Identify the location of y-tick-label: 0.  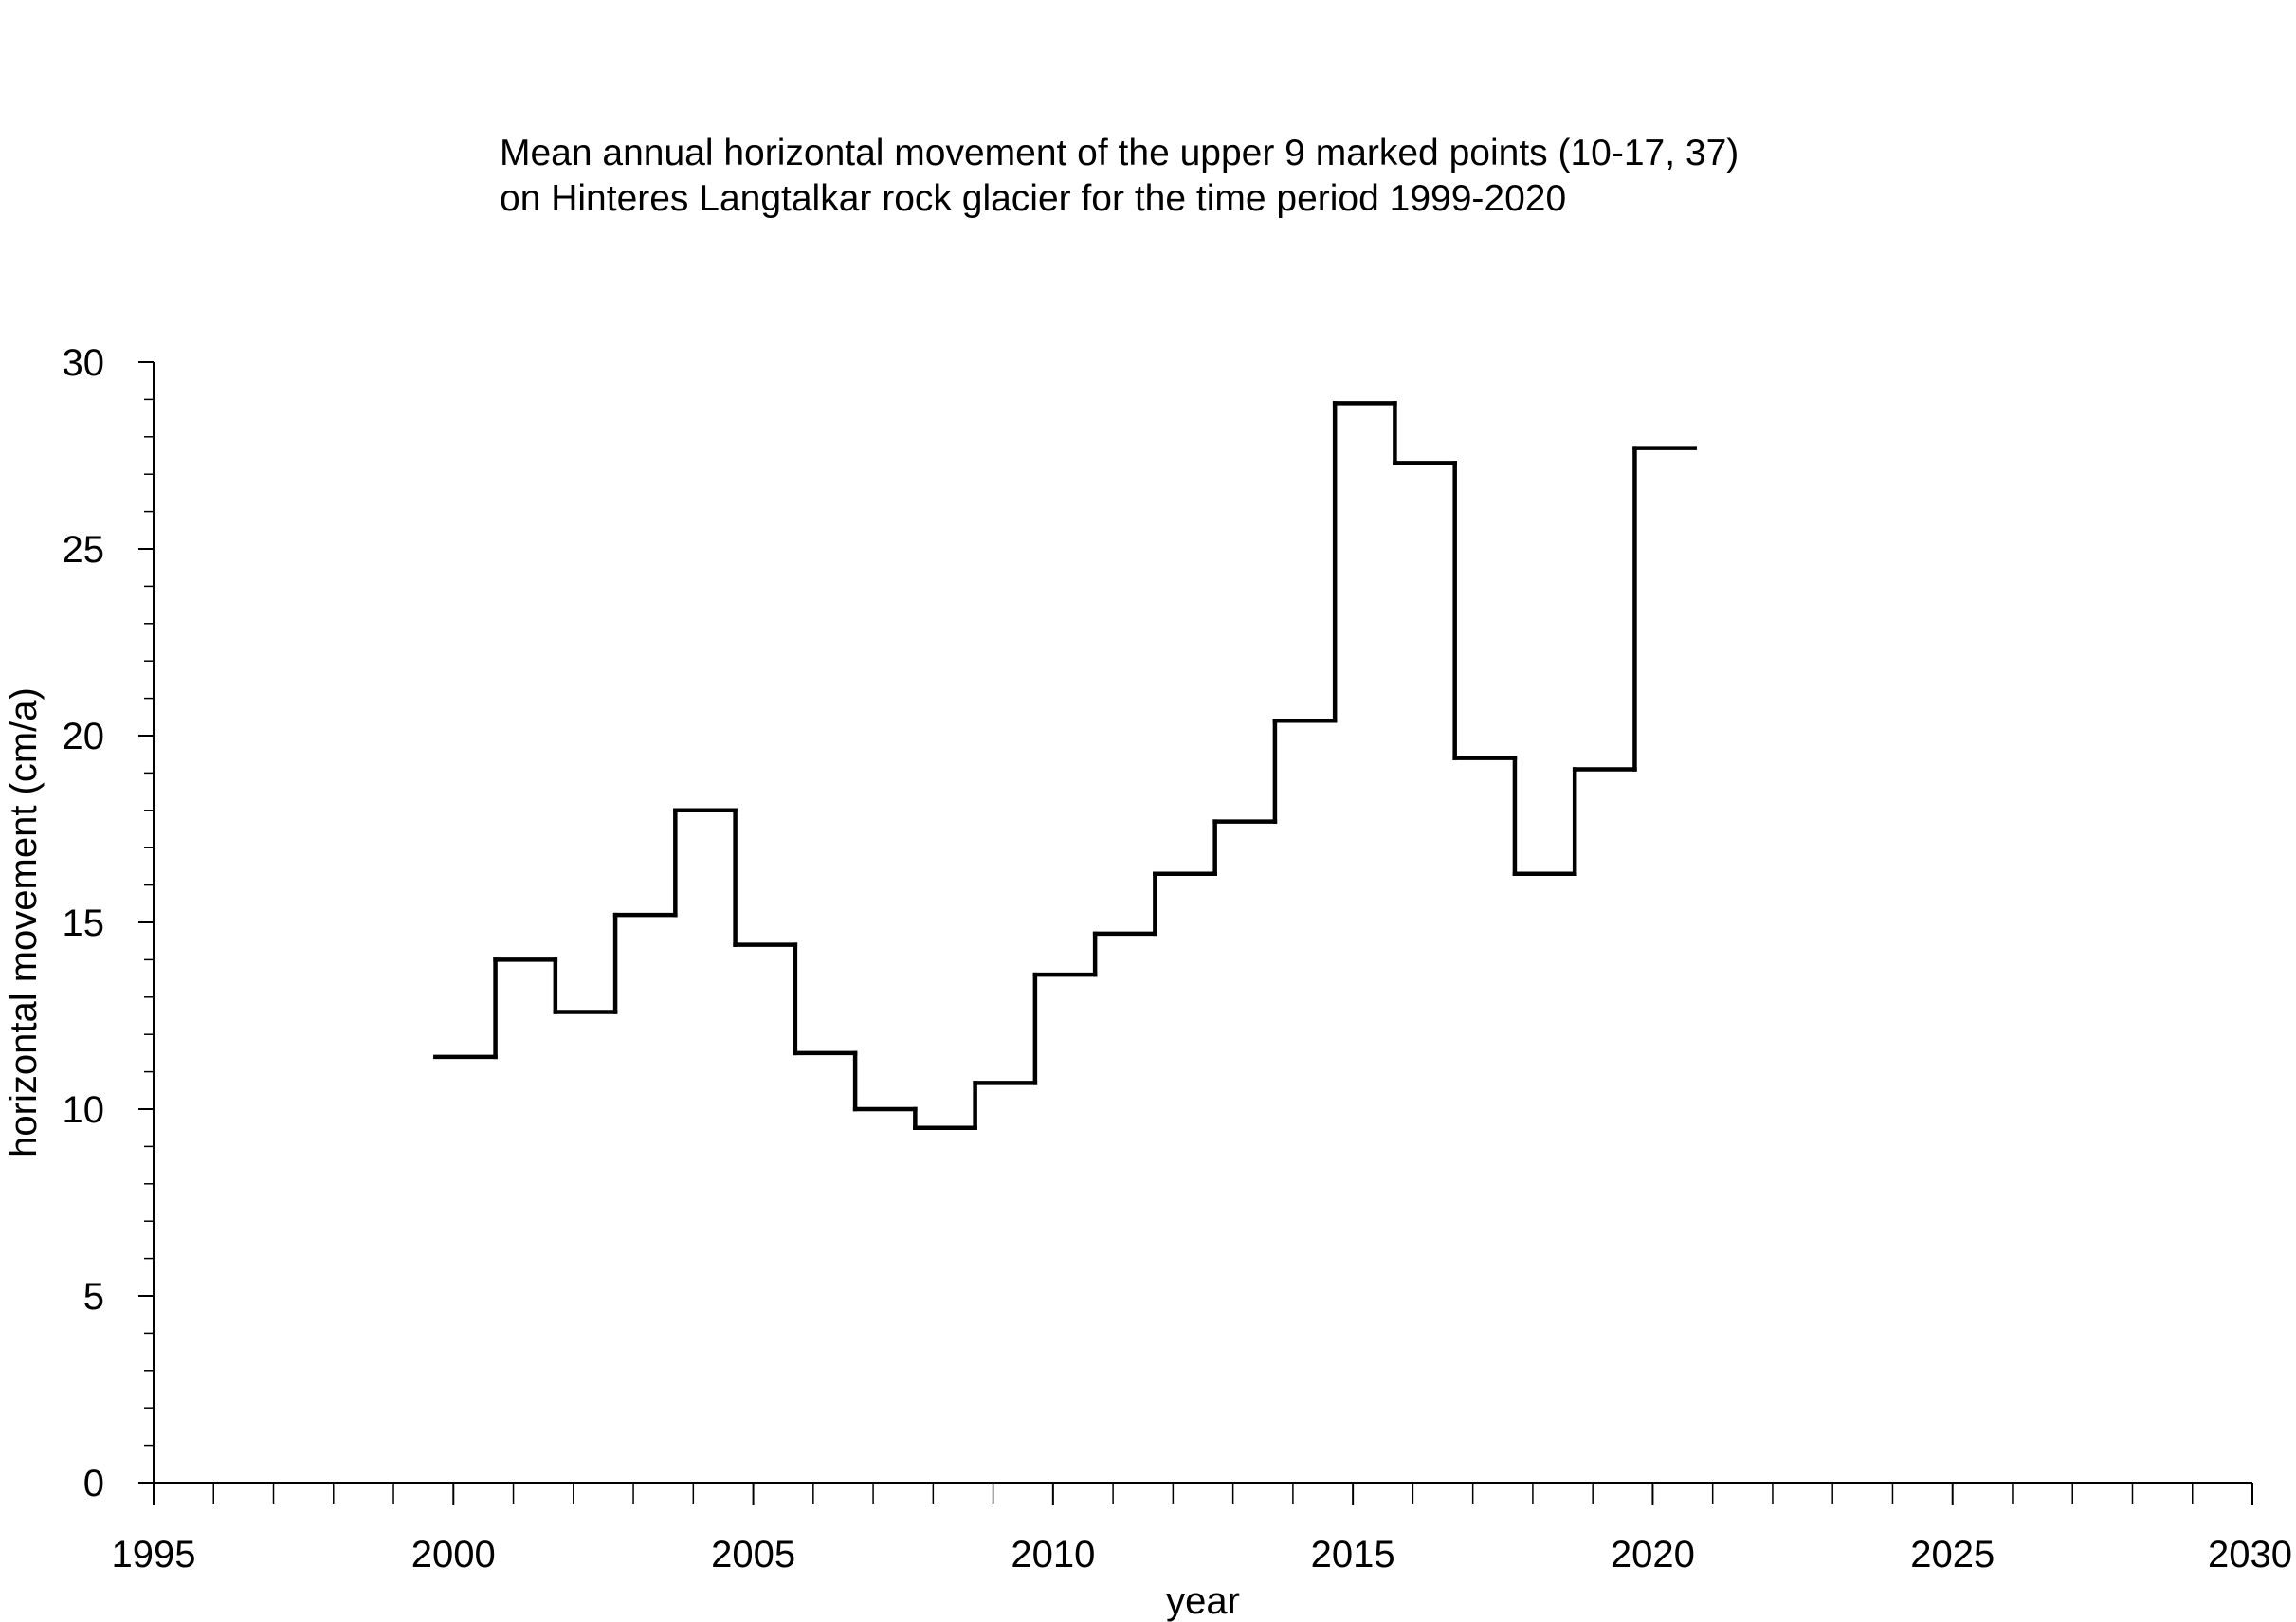
(93, 1483).